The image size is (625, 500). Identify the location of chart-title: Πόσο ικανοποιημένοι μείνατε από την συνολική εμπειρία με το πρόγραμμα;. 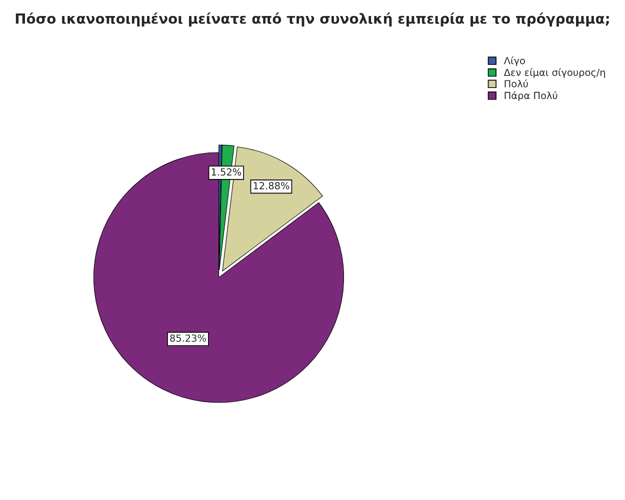
(312, 19).